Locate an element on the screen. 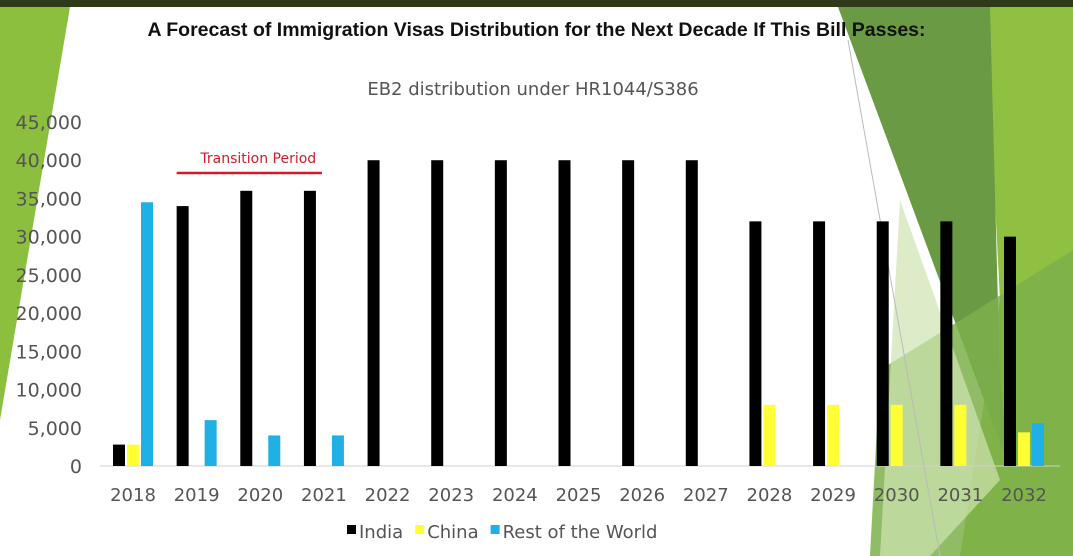 The width and height of the screenshot is (1073, 556). x-tick-label: 2021 is located at coordinates (324, 495).